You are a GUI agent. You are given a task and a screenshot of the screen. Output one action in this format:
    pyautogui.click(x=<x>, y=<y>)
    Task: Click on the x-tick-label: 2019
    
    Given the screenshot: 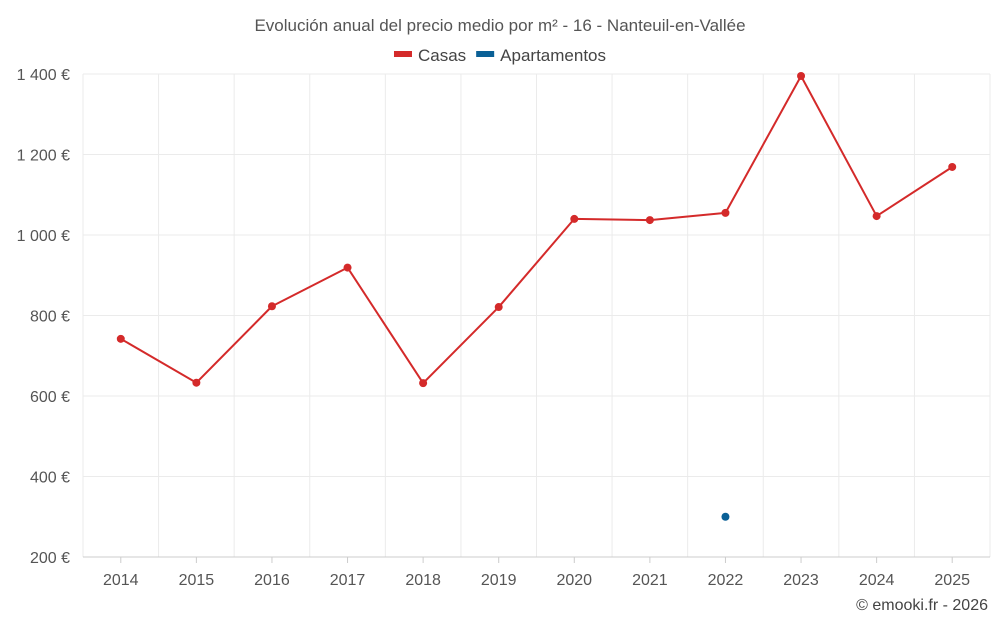 What is the action you would take?
    pyautogui.click(x=499, y=580)
    